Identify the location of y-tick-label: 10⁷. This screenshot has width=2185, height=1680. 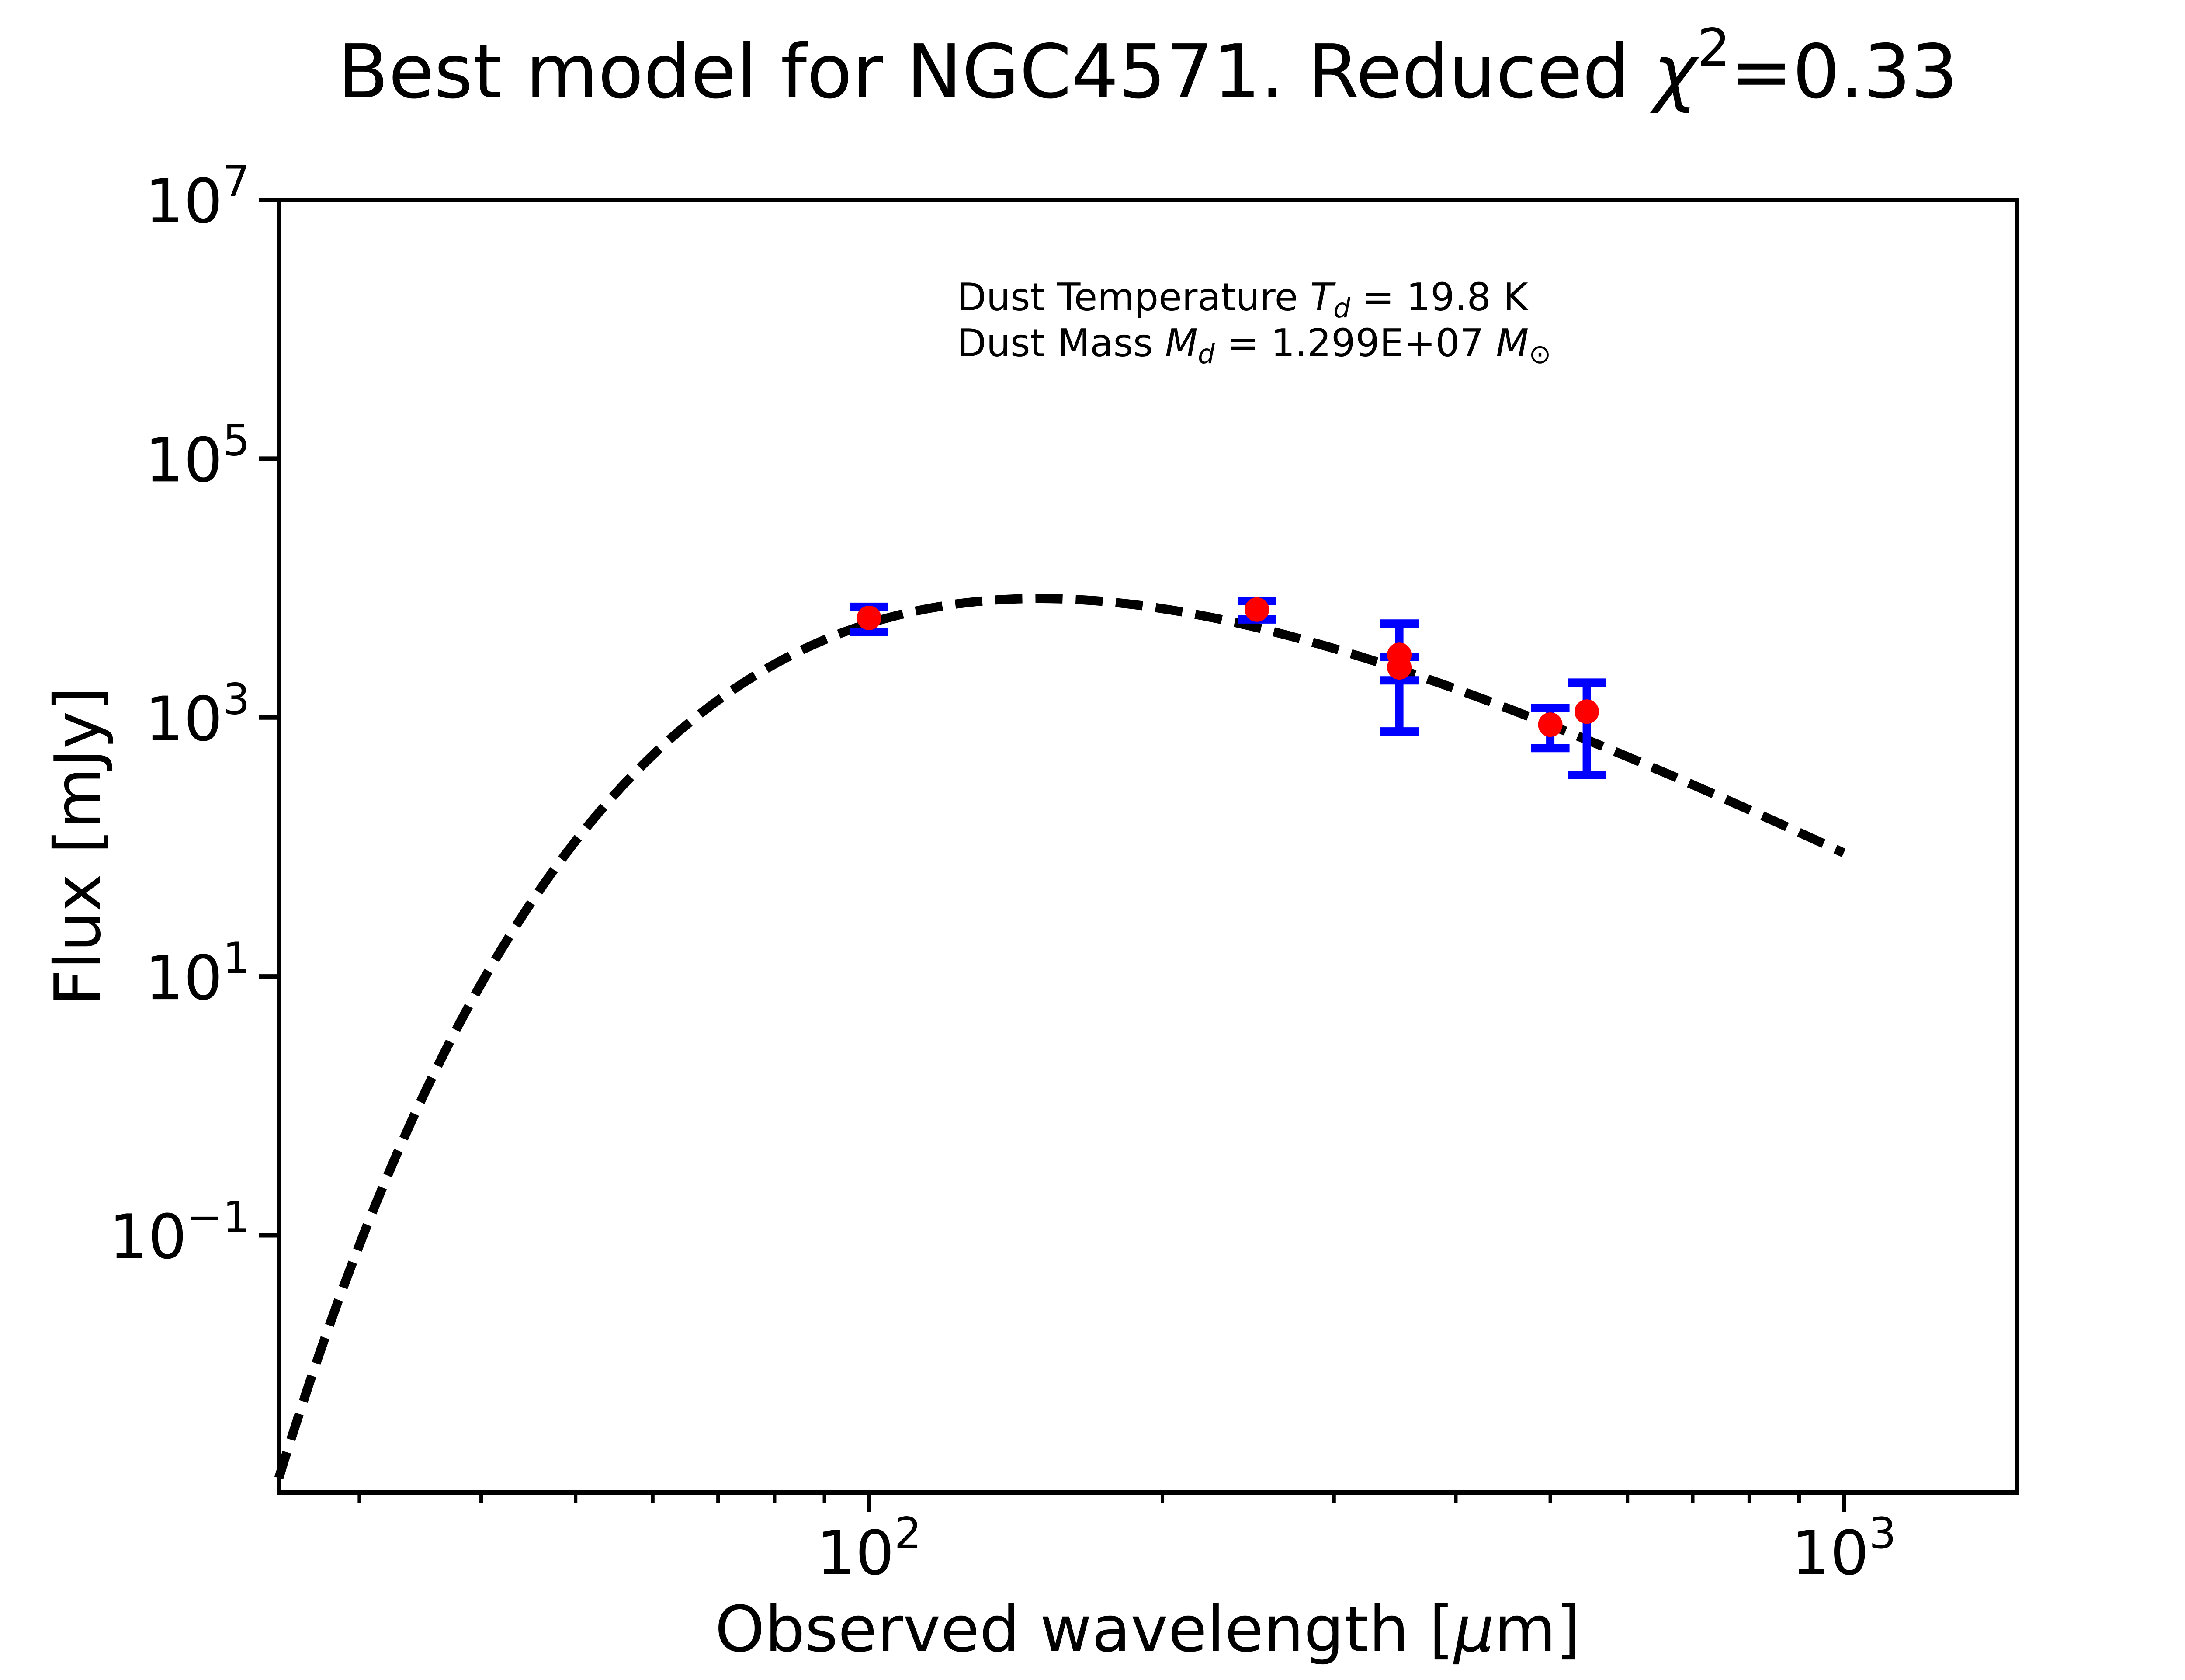
(198, 197).